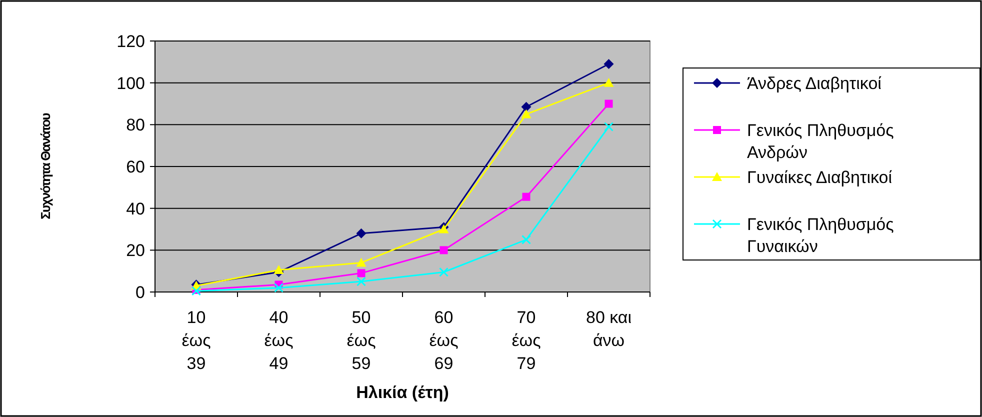 Image resolution: width=982 pixels, height=417 pixels. I want to click on legend-label: Γυναίκες Διαβητικοί, so click(819, 177).